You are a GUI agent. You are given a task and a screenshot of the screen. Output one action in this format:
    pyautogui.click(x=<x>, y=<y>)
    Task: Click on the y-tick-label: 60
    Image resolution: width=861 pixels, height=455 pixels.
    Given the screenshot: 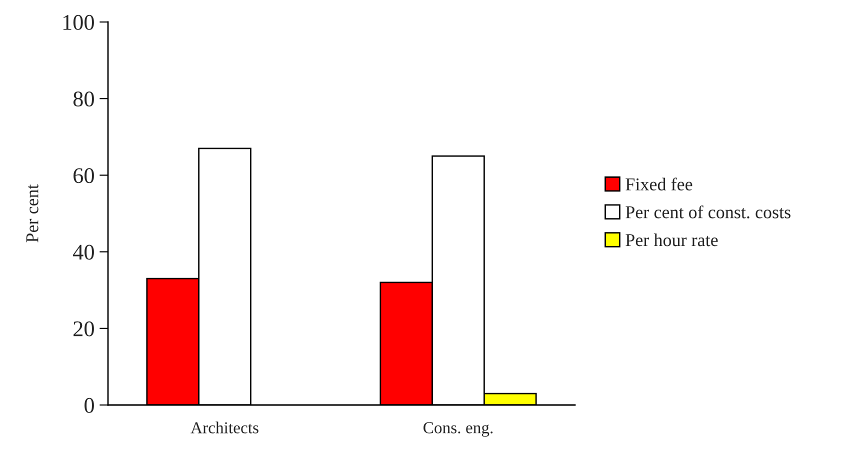 What is the action you would take?
    pyautogui.click(x=84, y=176)
    